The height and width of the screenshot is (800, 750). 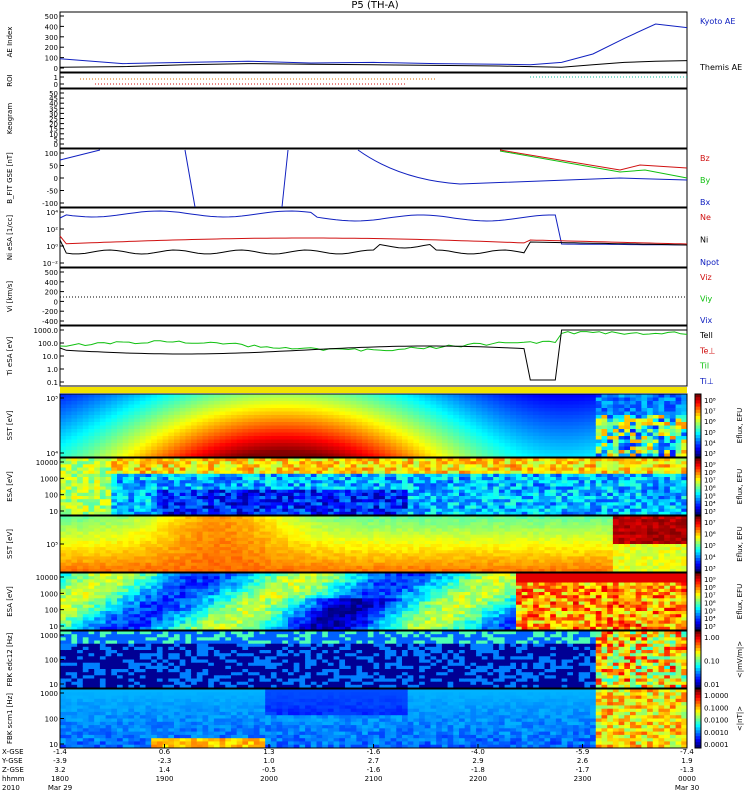 I want to click on series-kyoto-ae, so click(x=373, y=44).